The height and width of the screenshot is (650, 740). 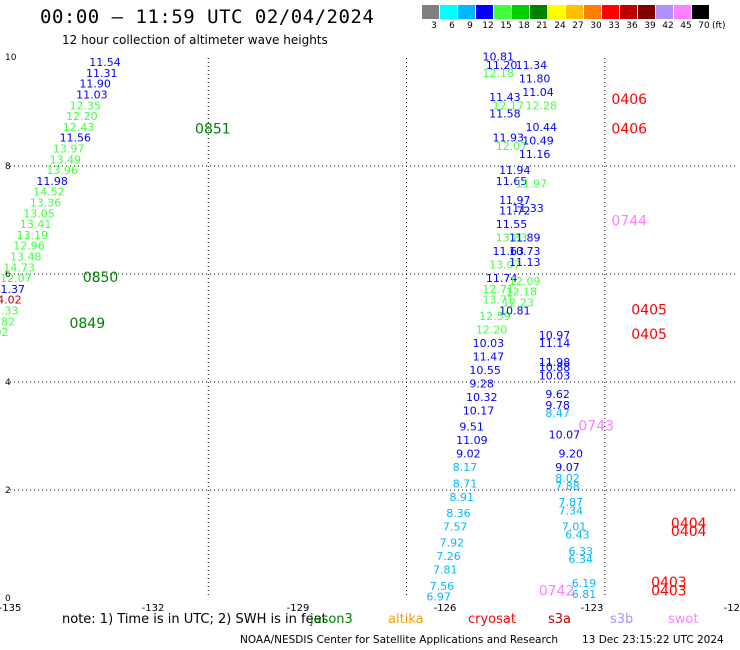 I want to click on wave-height-label: 11.33, so click(x=528, y=208).